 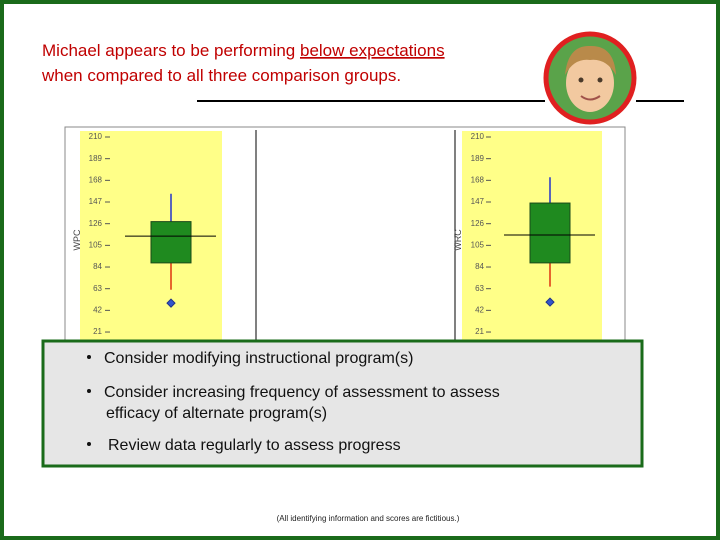 What do you see at coordinates (77, 239) in the screenshot?
I see `y-axis-label: WPC` at bounding box center [77, 239].